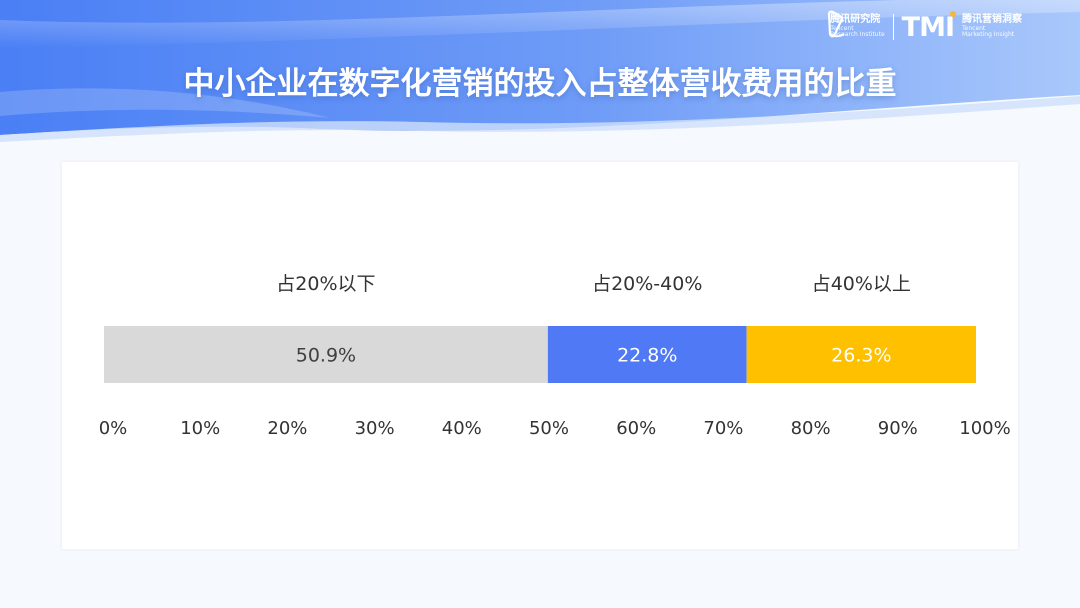  I want to click on tmi-logo-en-2: Marketing Insight, so click(988, 35).